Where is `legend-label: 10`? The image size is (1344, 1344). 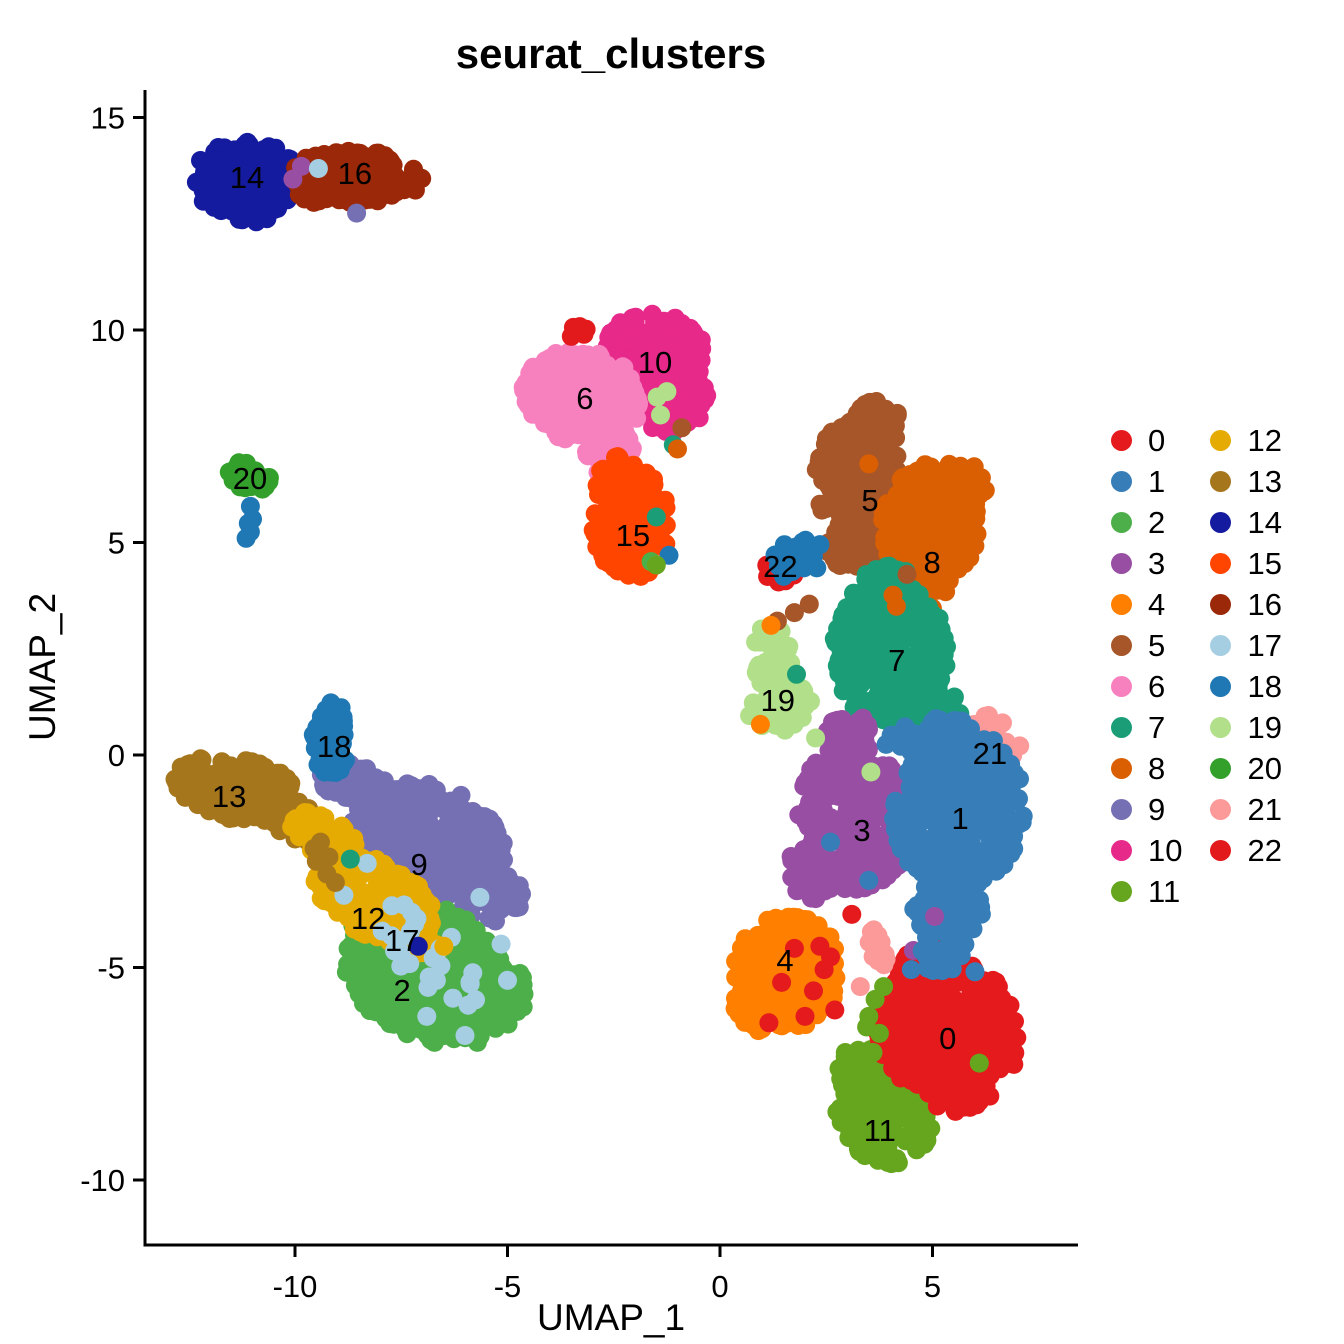
legend-label: 10 is located at coordinates (1165, 850).